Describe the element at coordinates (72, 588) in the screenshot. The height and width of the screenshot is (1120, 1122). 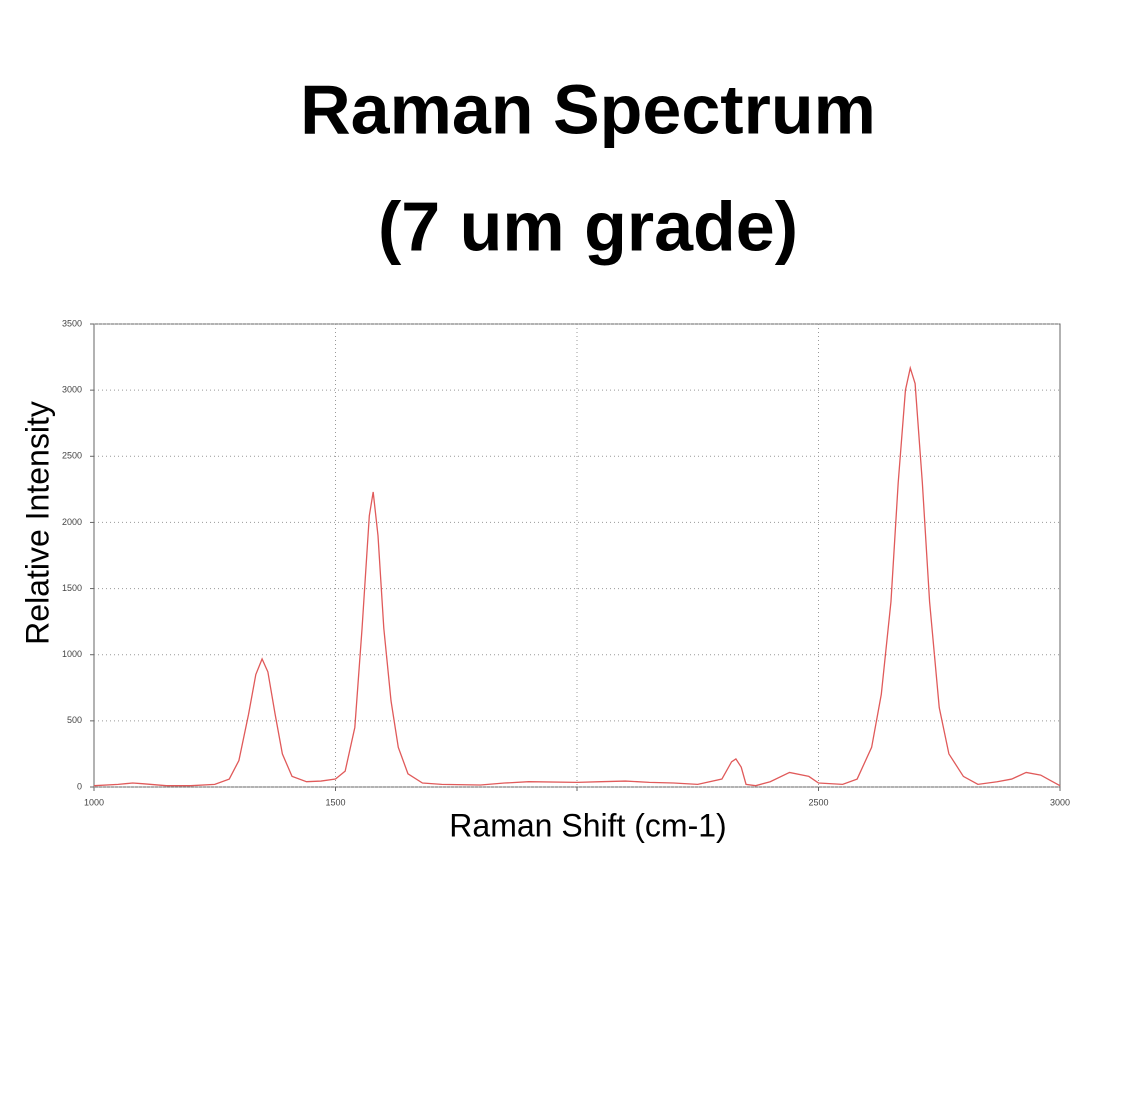
I see `y-tick-label: 1500` at that location.